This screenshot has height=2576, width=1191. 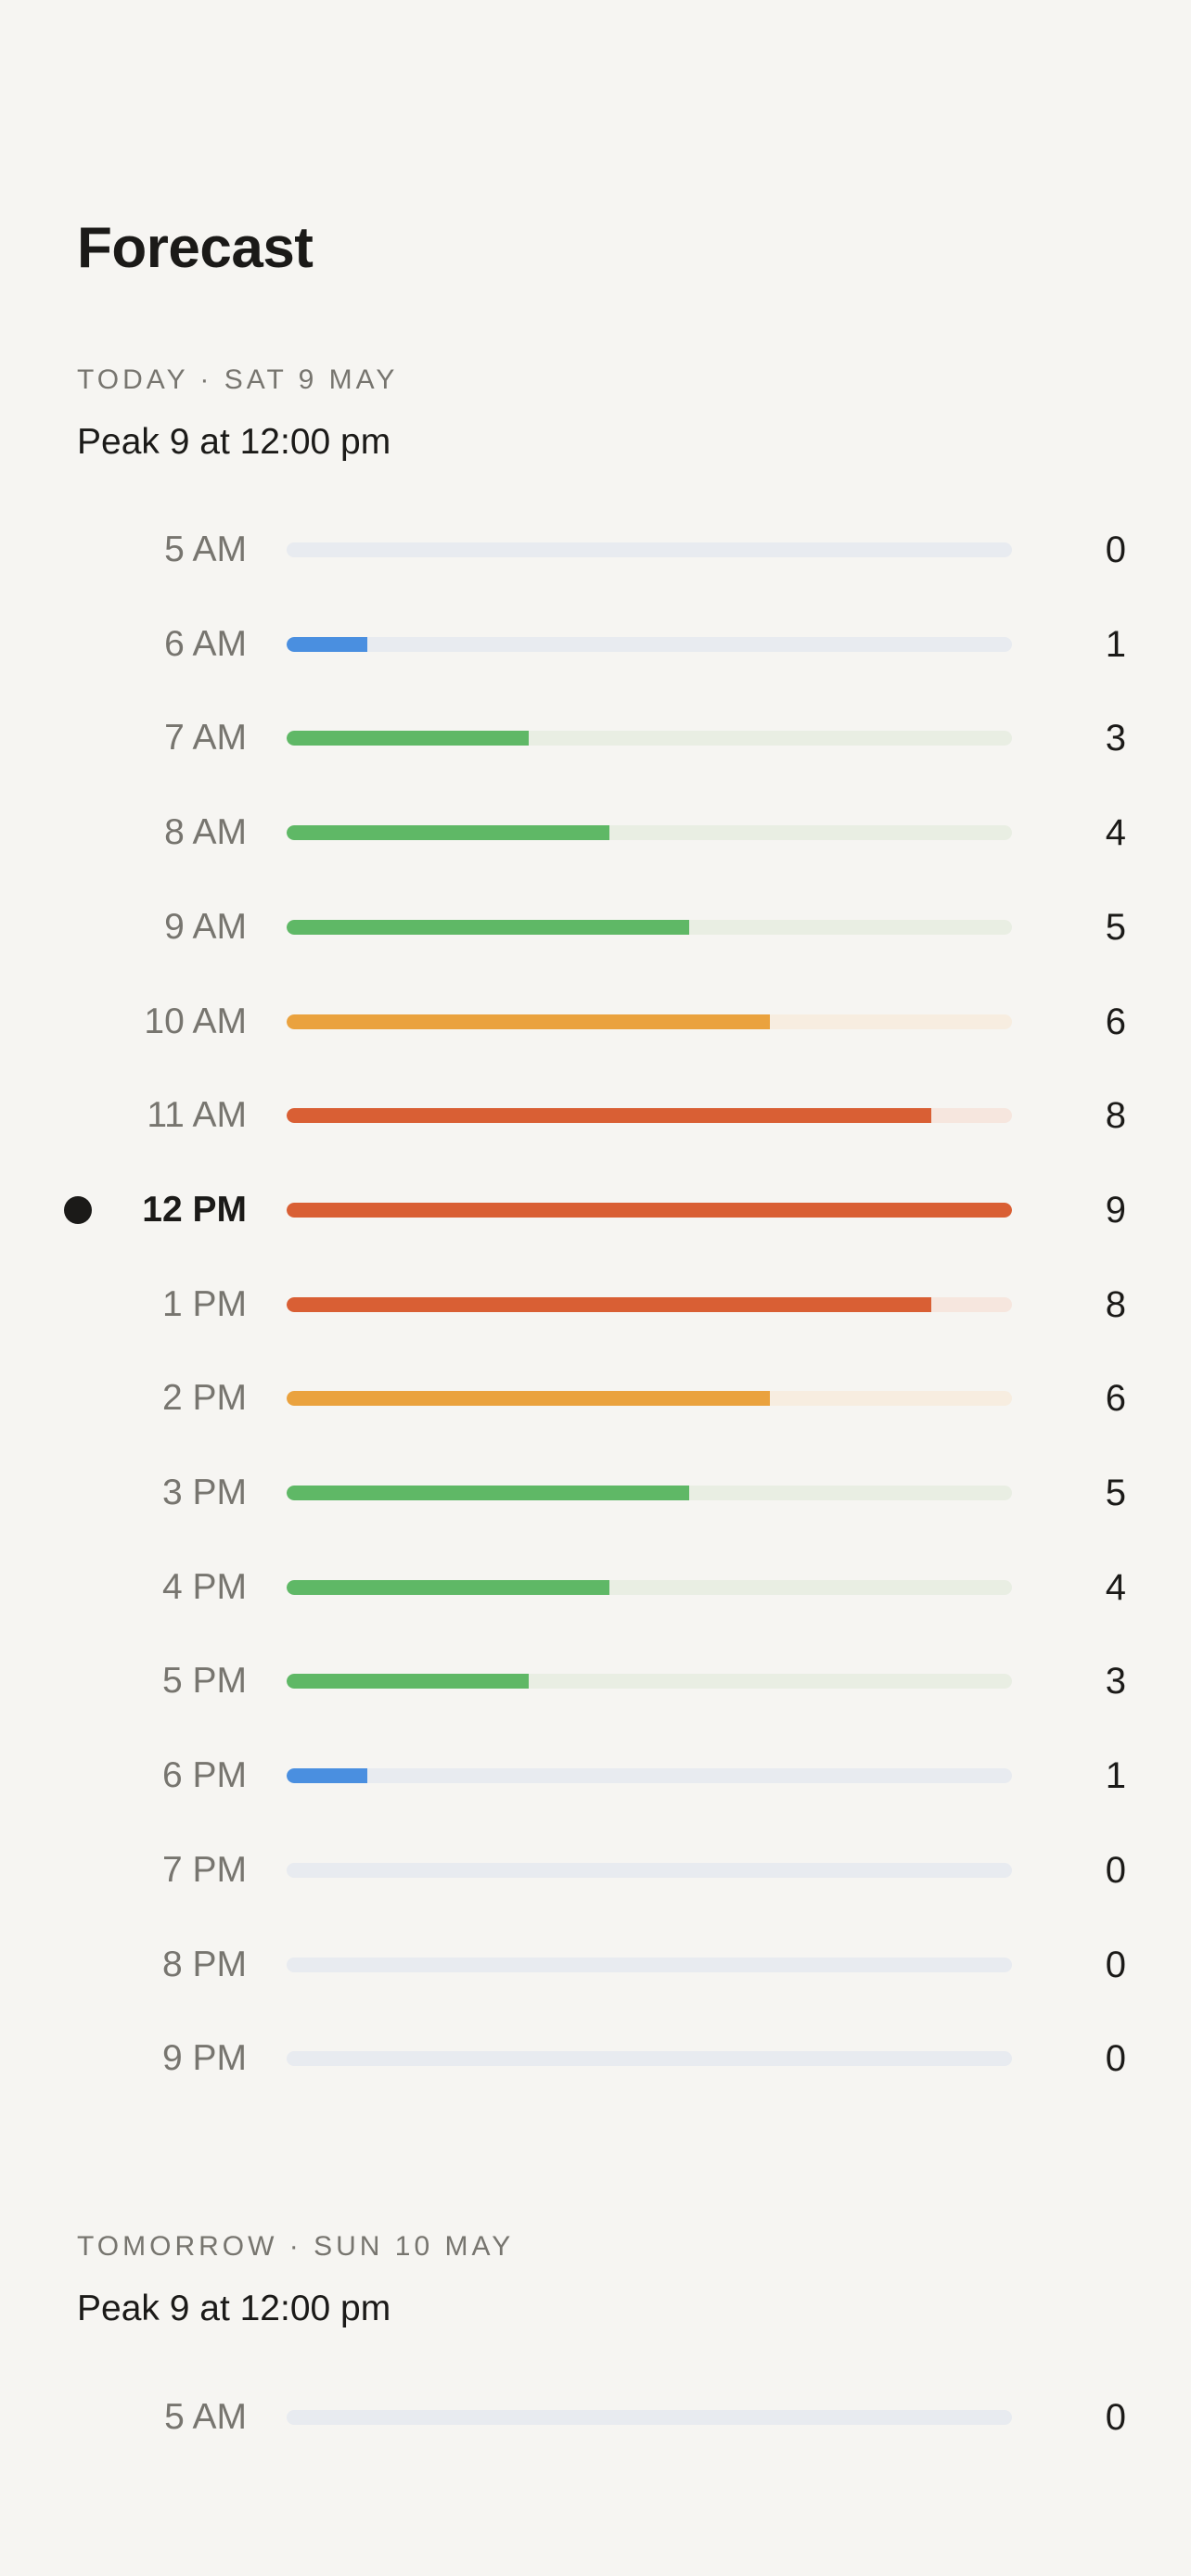 What do you see at coordinates (78, 1210) in the screenshot?
I see `current-hour-indicator` at bounding box center [78, 1210].